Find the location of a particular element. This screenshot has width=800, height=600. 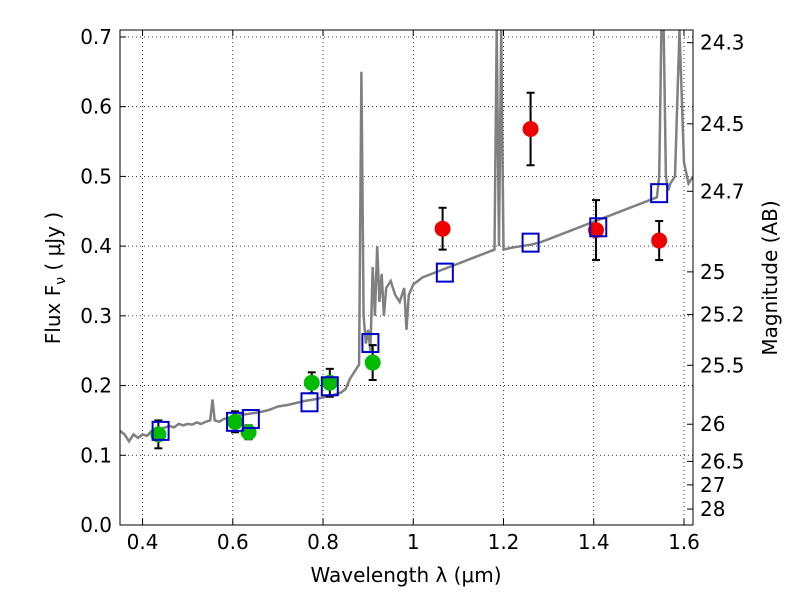

y2-tick-label: 24.5 is located at coordinates (722, 124).